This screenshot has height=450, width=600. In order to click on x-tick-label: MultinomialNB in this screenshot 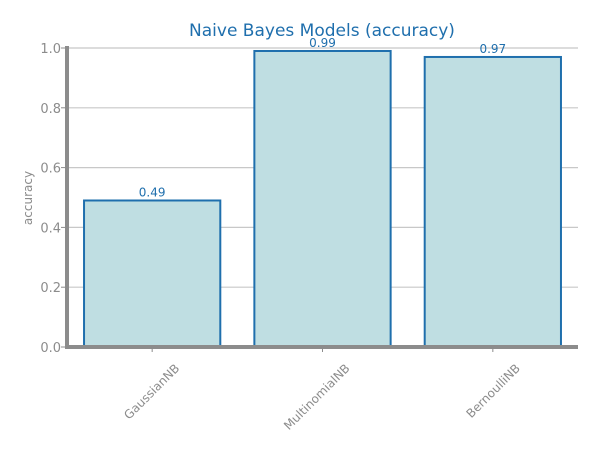, I will do `click(317, 397)`.